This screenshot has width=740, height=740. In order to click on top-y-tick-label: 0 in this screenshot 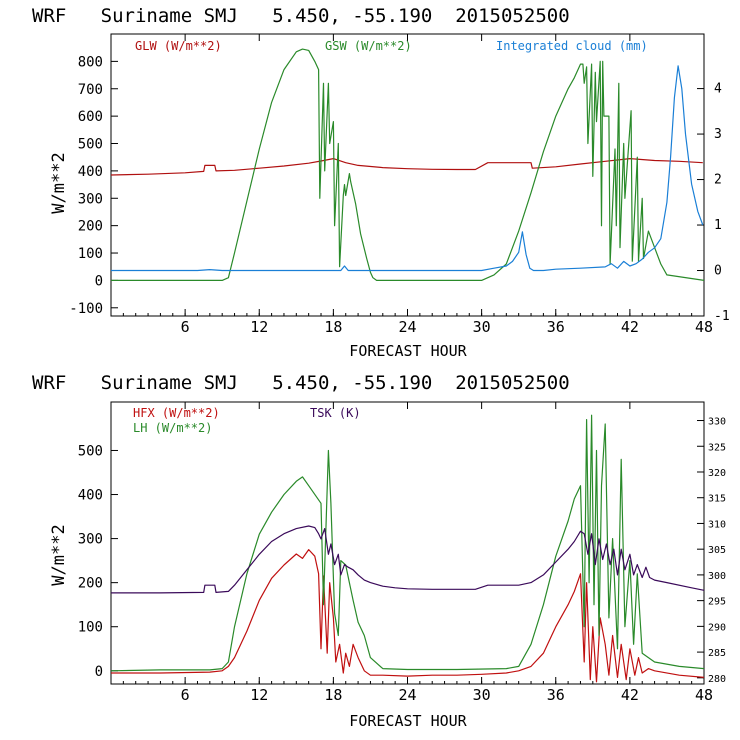, I will do `click(99, 281)`.